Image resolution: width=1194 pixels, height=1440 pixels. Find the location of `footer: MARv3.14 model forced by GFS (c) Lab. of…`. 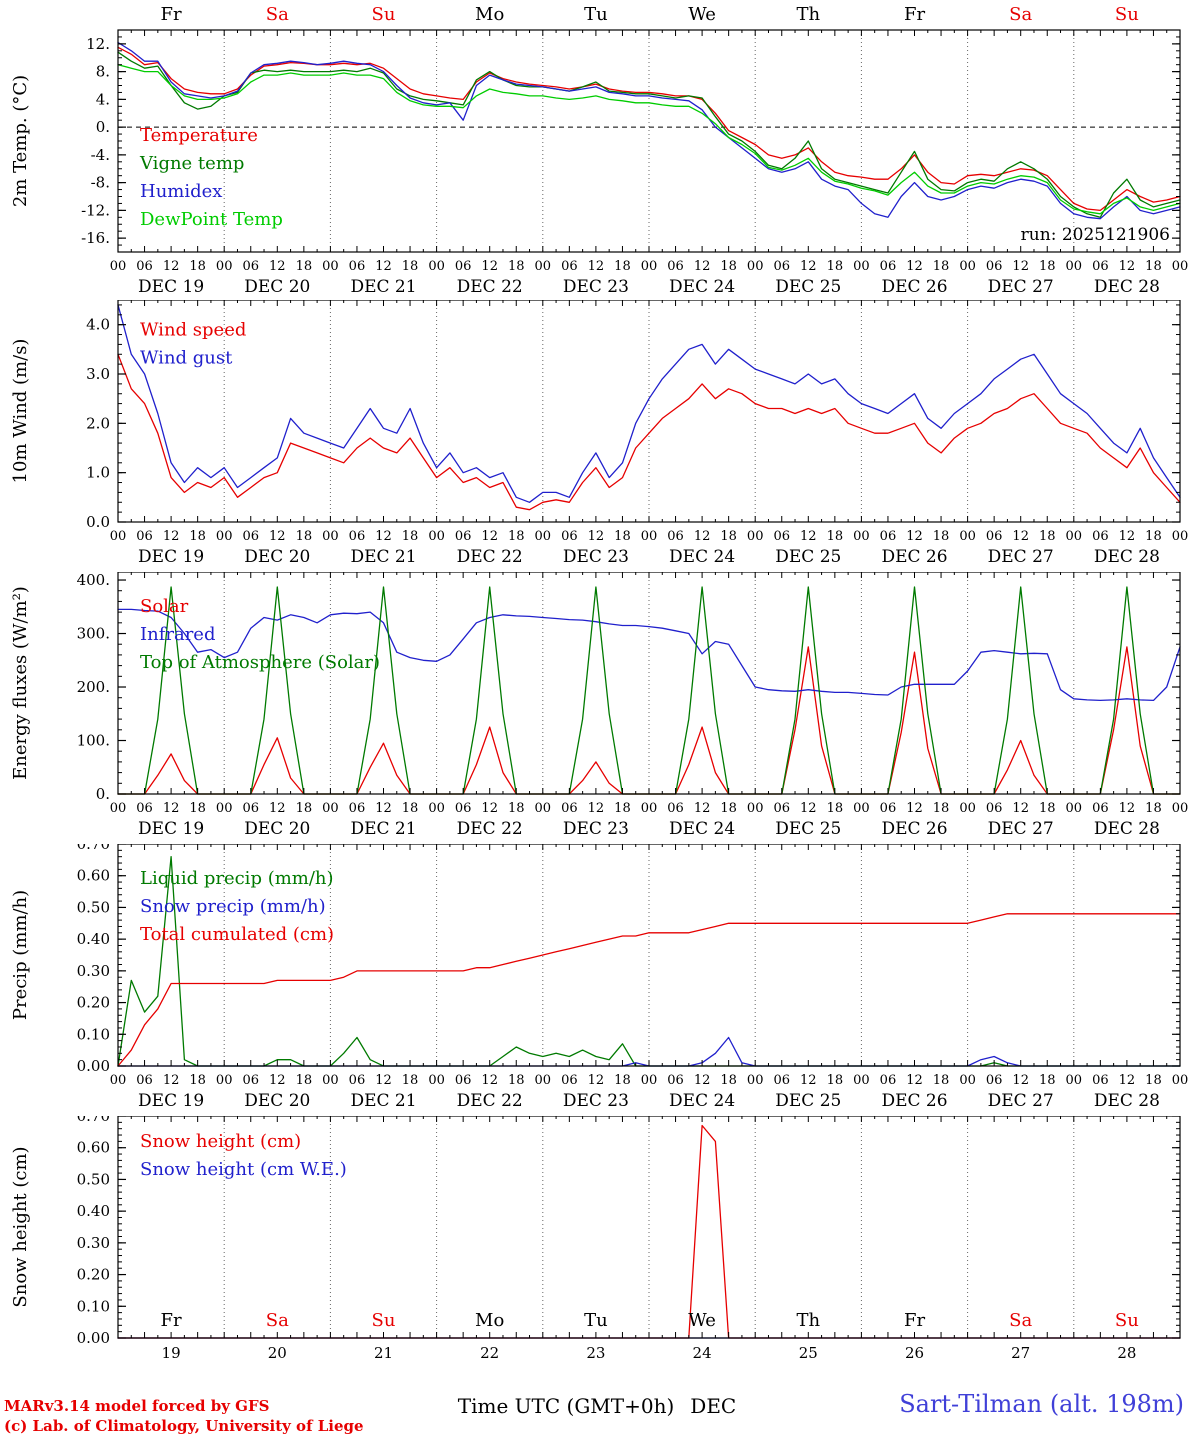

footer: MARv3.14 model forced by GFS (c) Lab. of… is located at coordinates (597, 1404).